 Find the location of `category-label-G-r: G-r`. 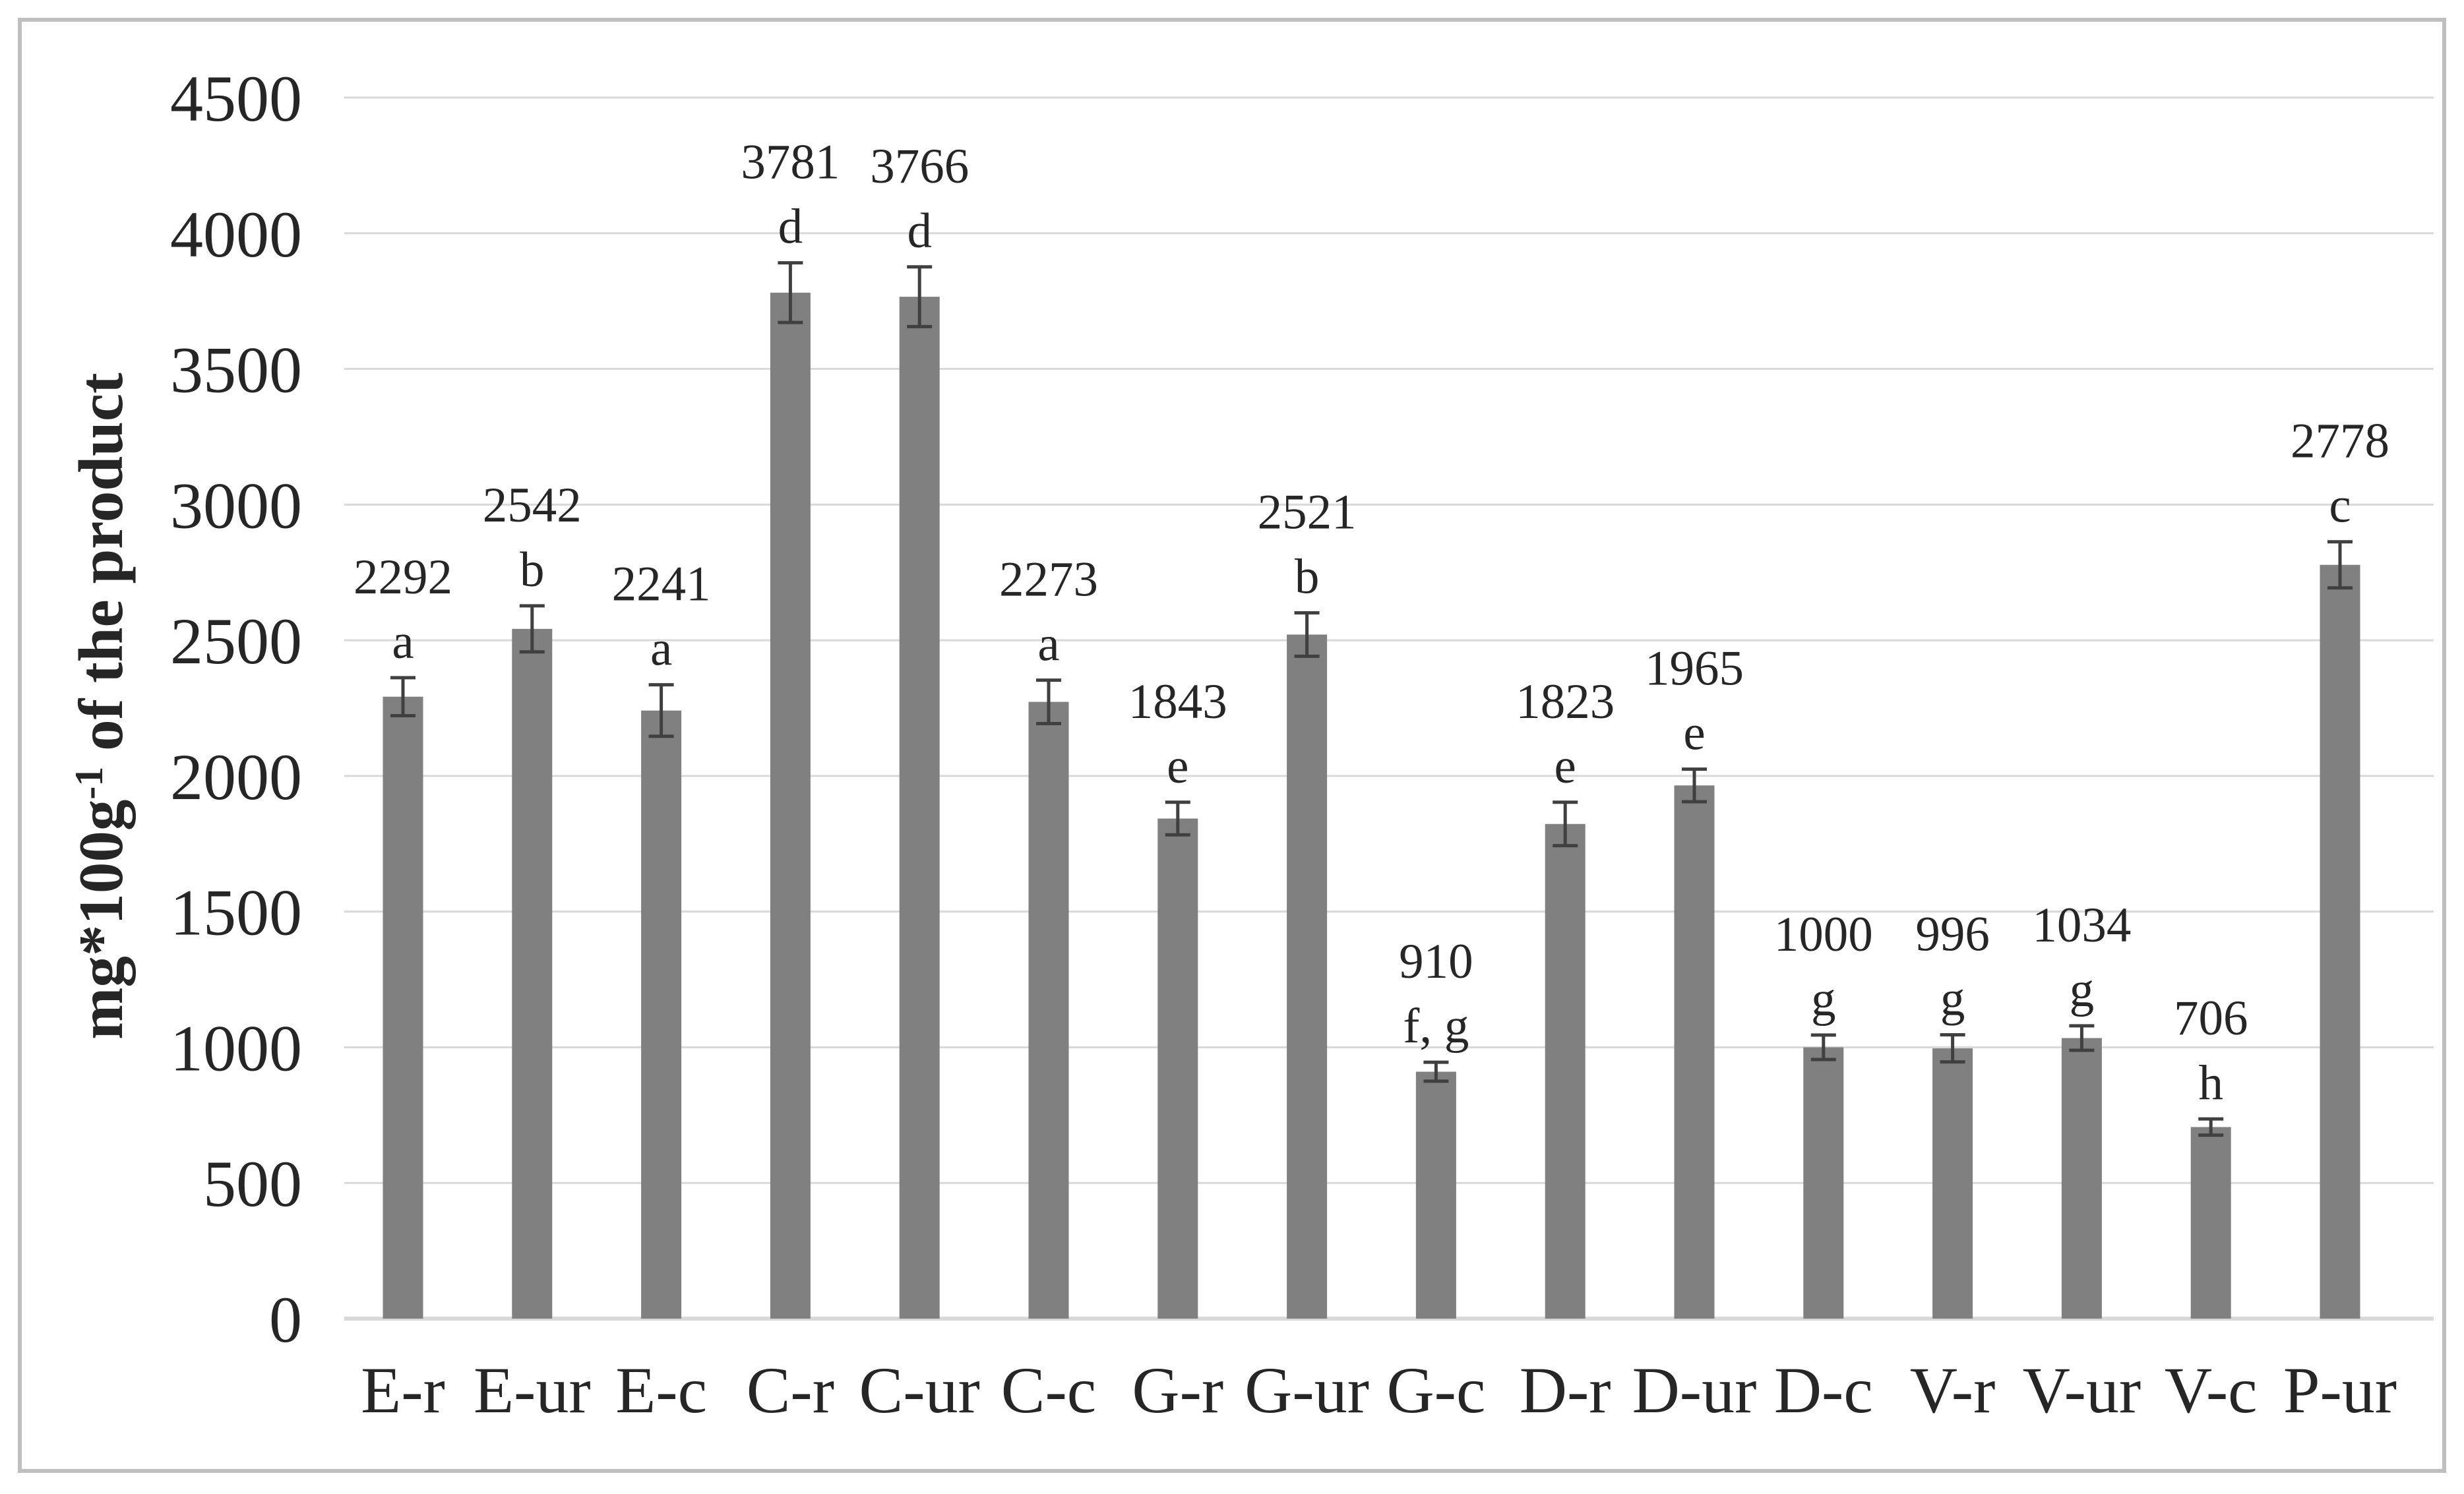

category-label-G-r: G-r is located at coordinates (1177, 1390).